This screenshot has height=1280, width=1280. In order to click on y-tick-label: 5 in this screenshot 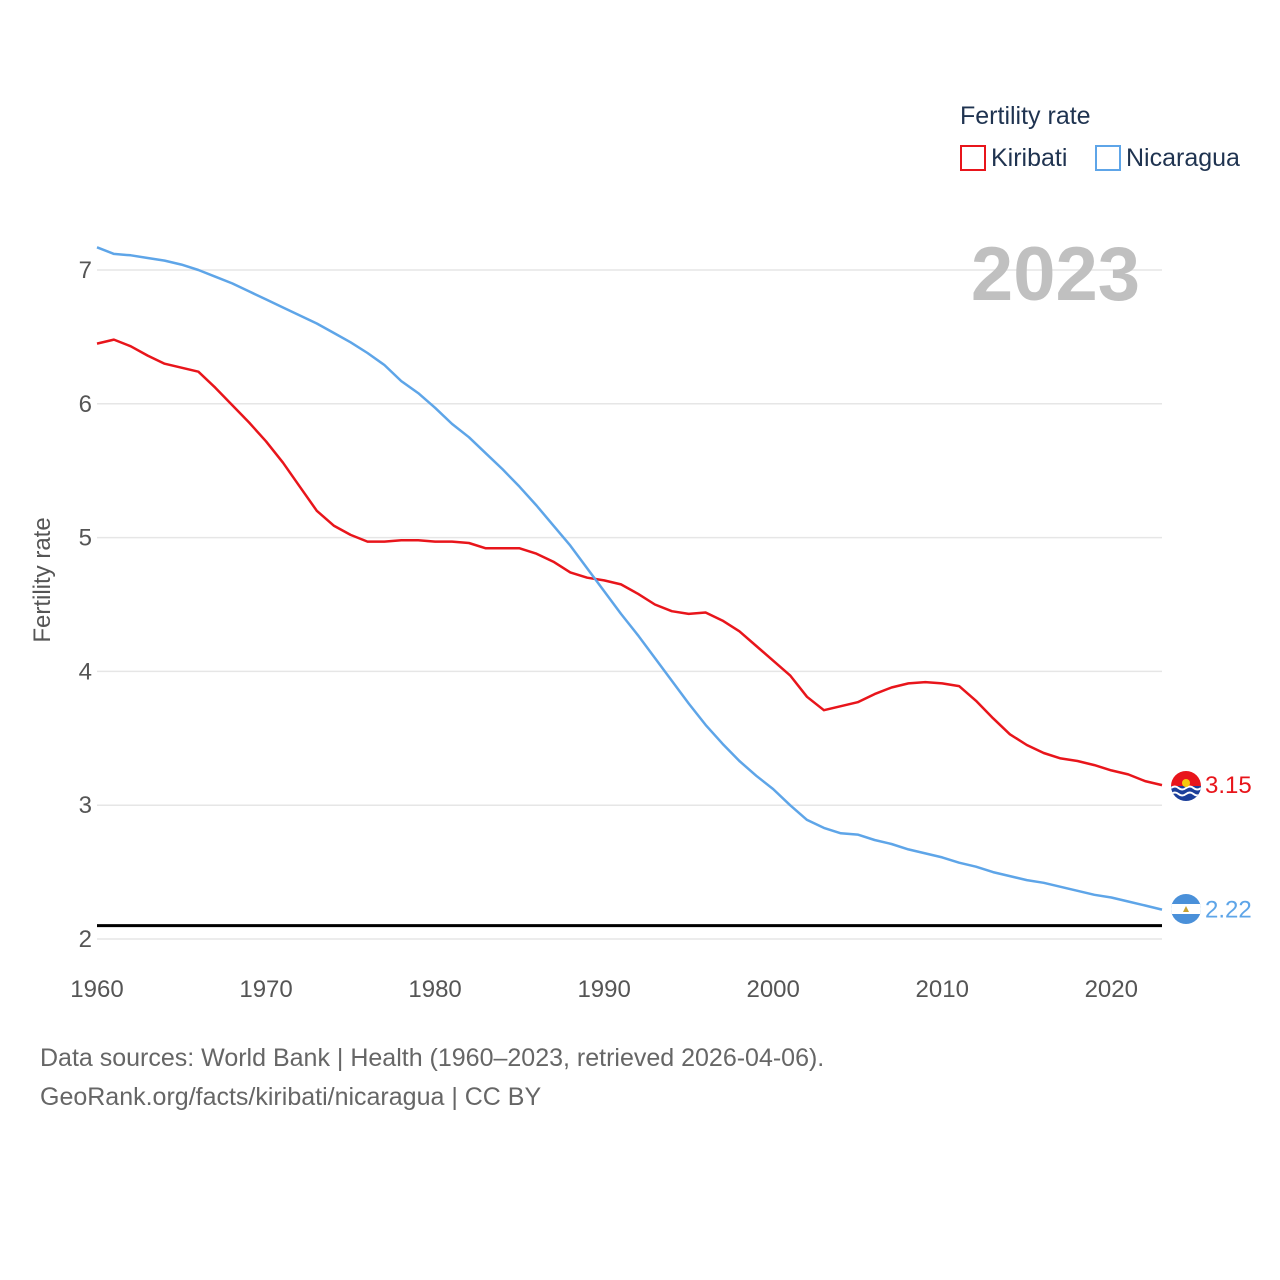, I will do `click(85, 538)`.